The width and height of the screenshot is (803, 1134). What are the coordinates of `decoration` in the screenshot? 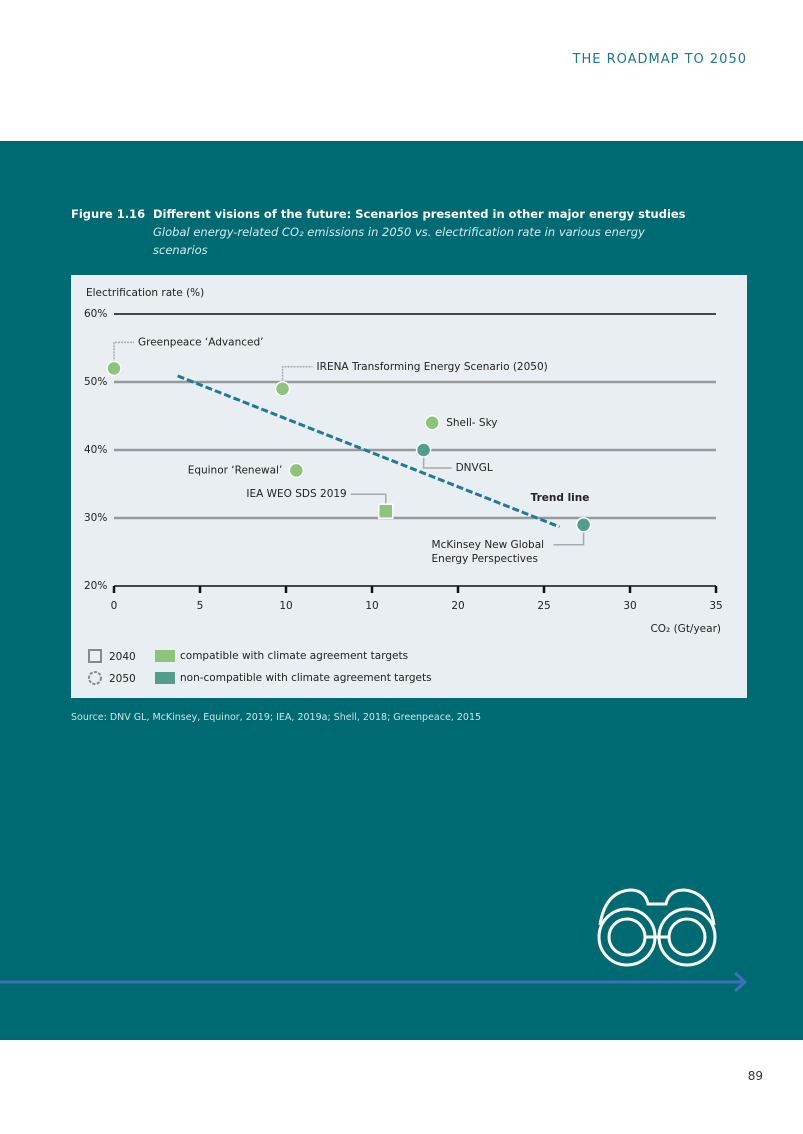 It's located at (374, 940).